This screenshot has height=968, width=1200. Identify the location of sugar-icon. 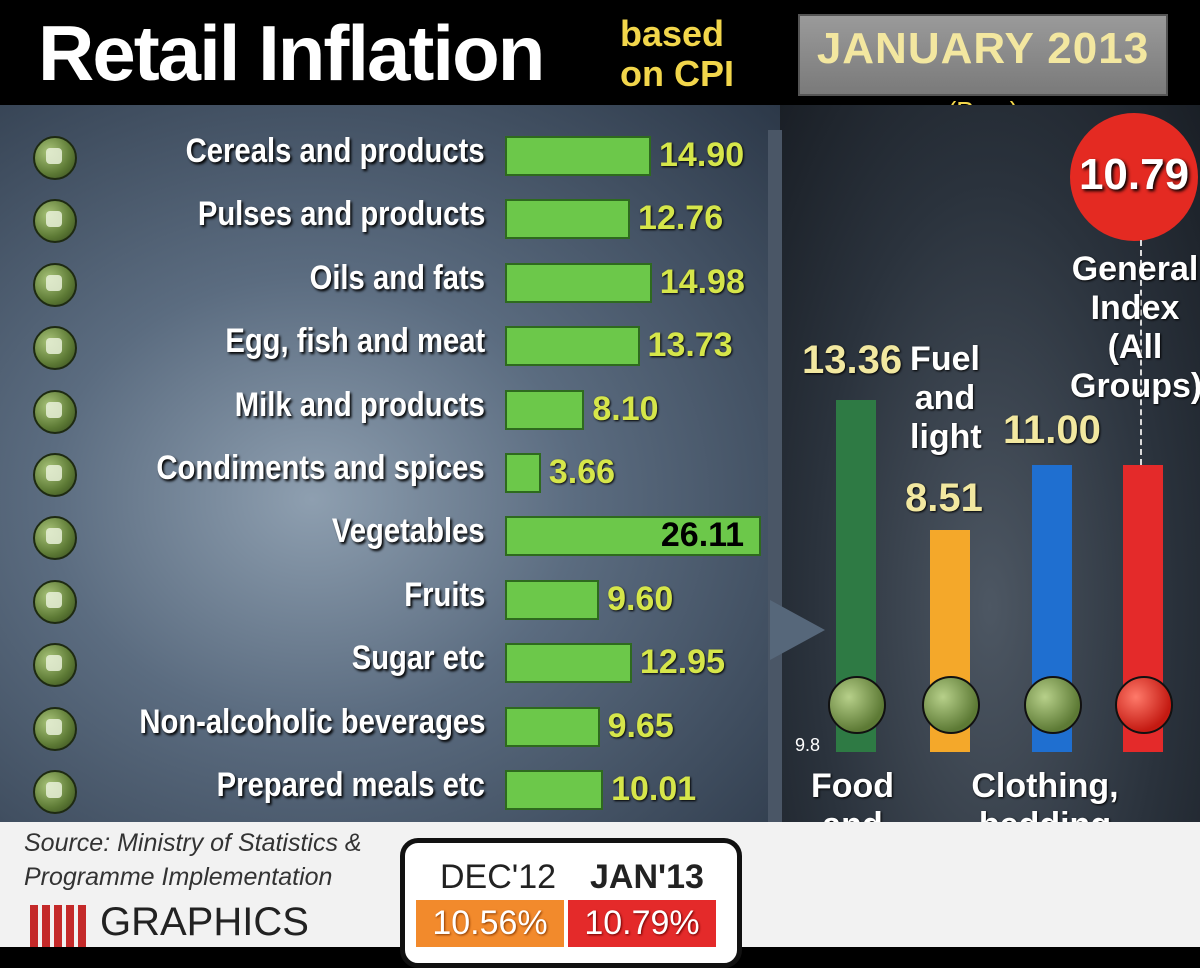
(55, 665).